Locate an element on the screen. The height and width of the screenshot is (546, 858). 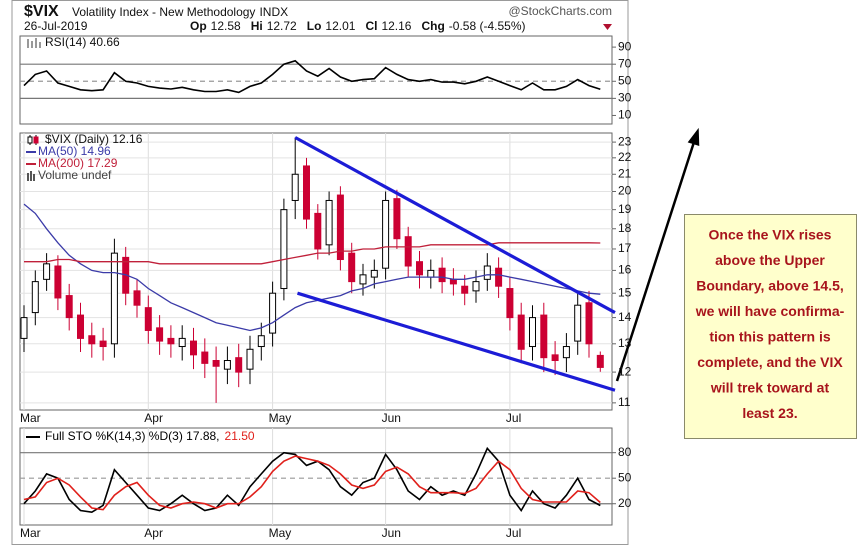
annotation-line: will trek toward at is located at coordinates (770, 388).